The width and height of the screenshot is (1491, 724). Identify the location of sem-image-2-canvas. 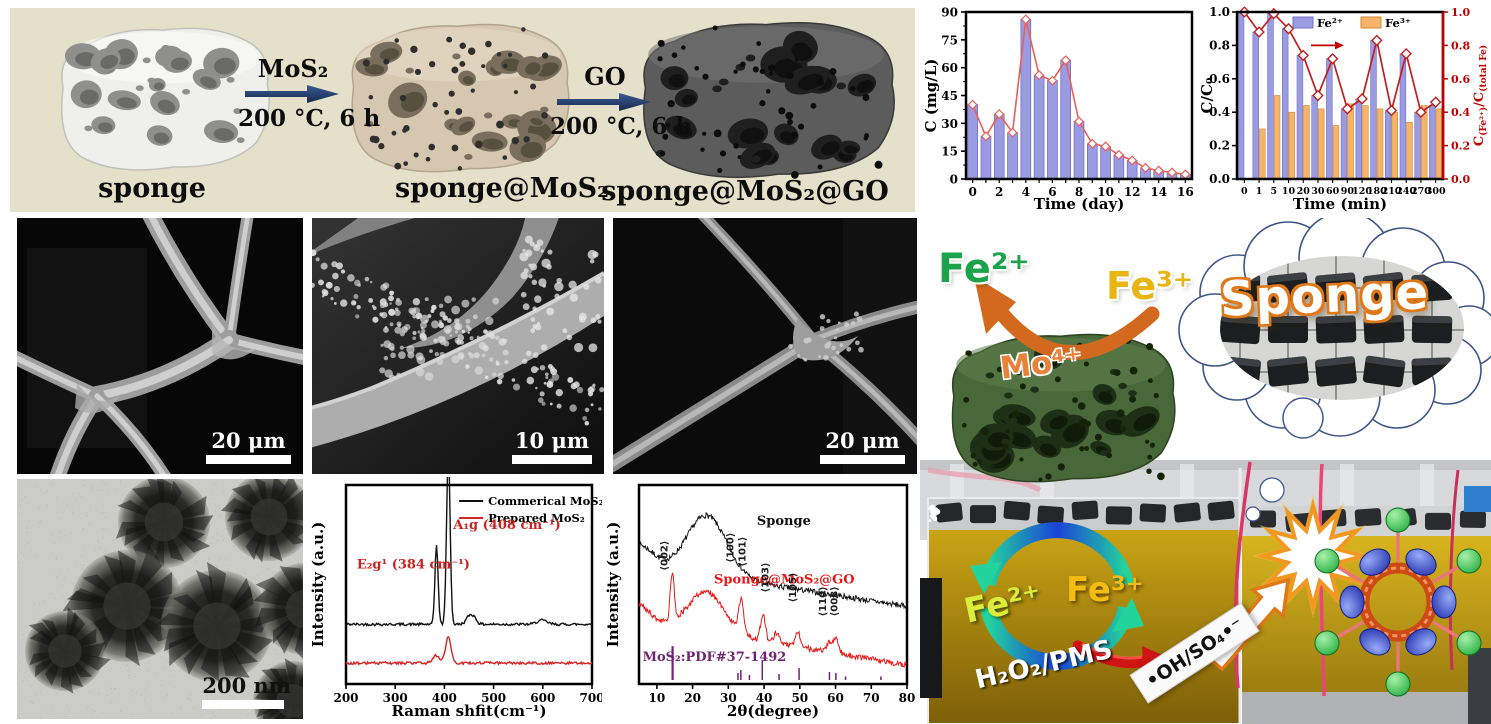
(458, 346).